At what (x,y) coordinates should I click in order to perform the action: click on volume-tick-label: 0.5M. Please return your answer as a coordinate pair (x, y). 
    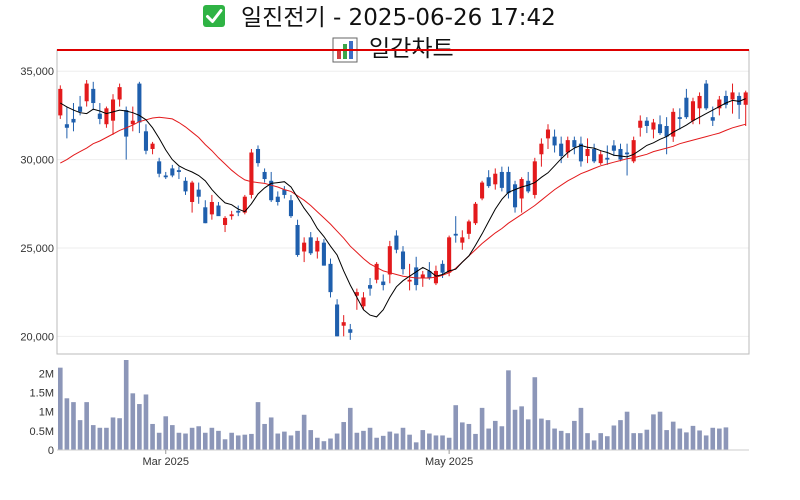
    Looking at the image, I should click on (42, 432).